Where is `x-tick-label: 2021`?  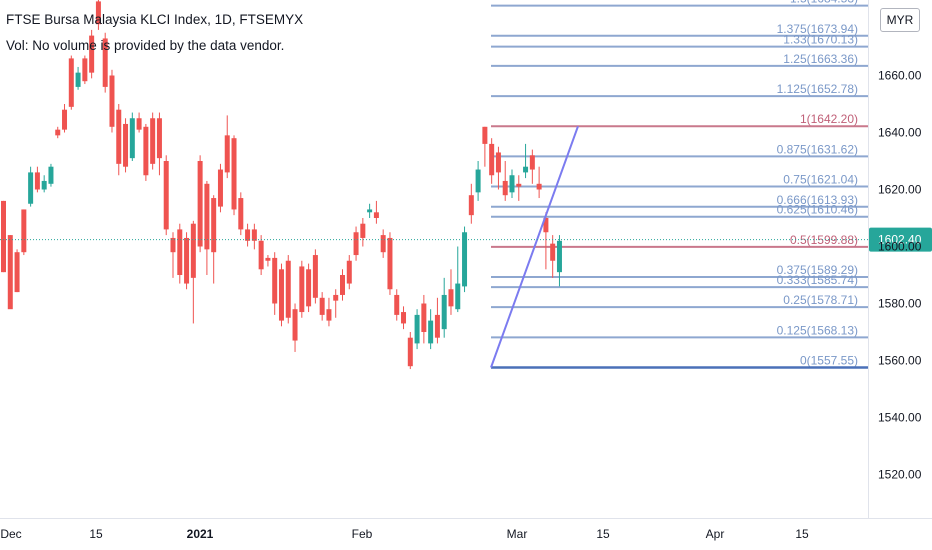
x-tick-label: 2021 is located at coordinates (200, 534).